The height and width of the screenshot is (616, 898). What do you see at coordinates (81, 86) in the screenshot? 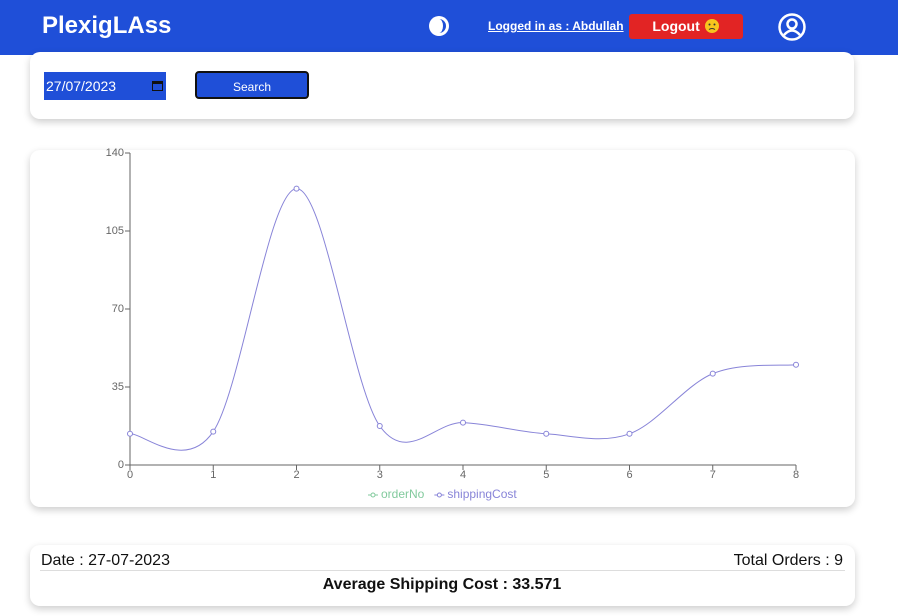
I see `date-value: 27/07/2023` at bounding box center [81, 86].